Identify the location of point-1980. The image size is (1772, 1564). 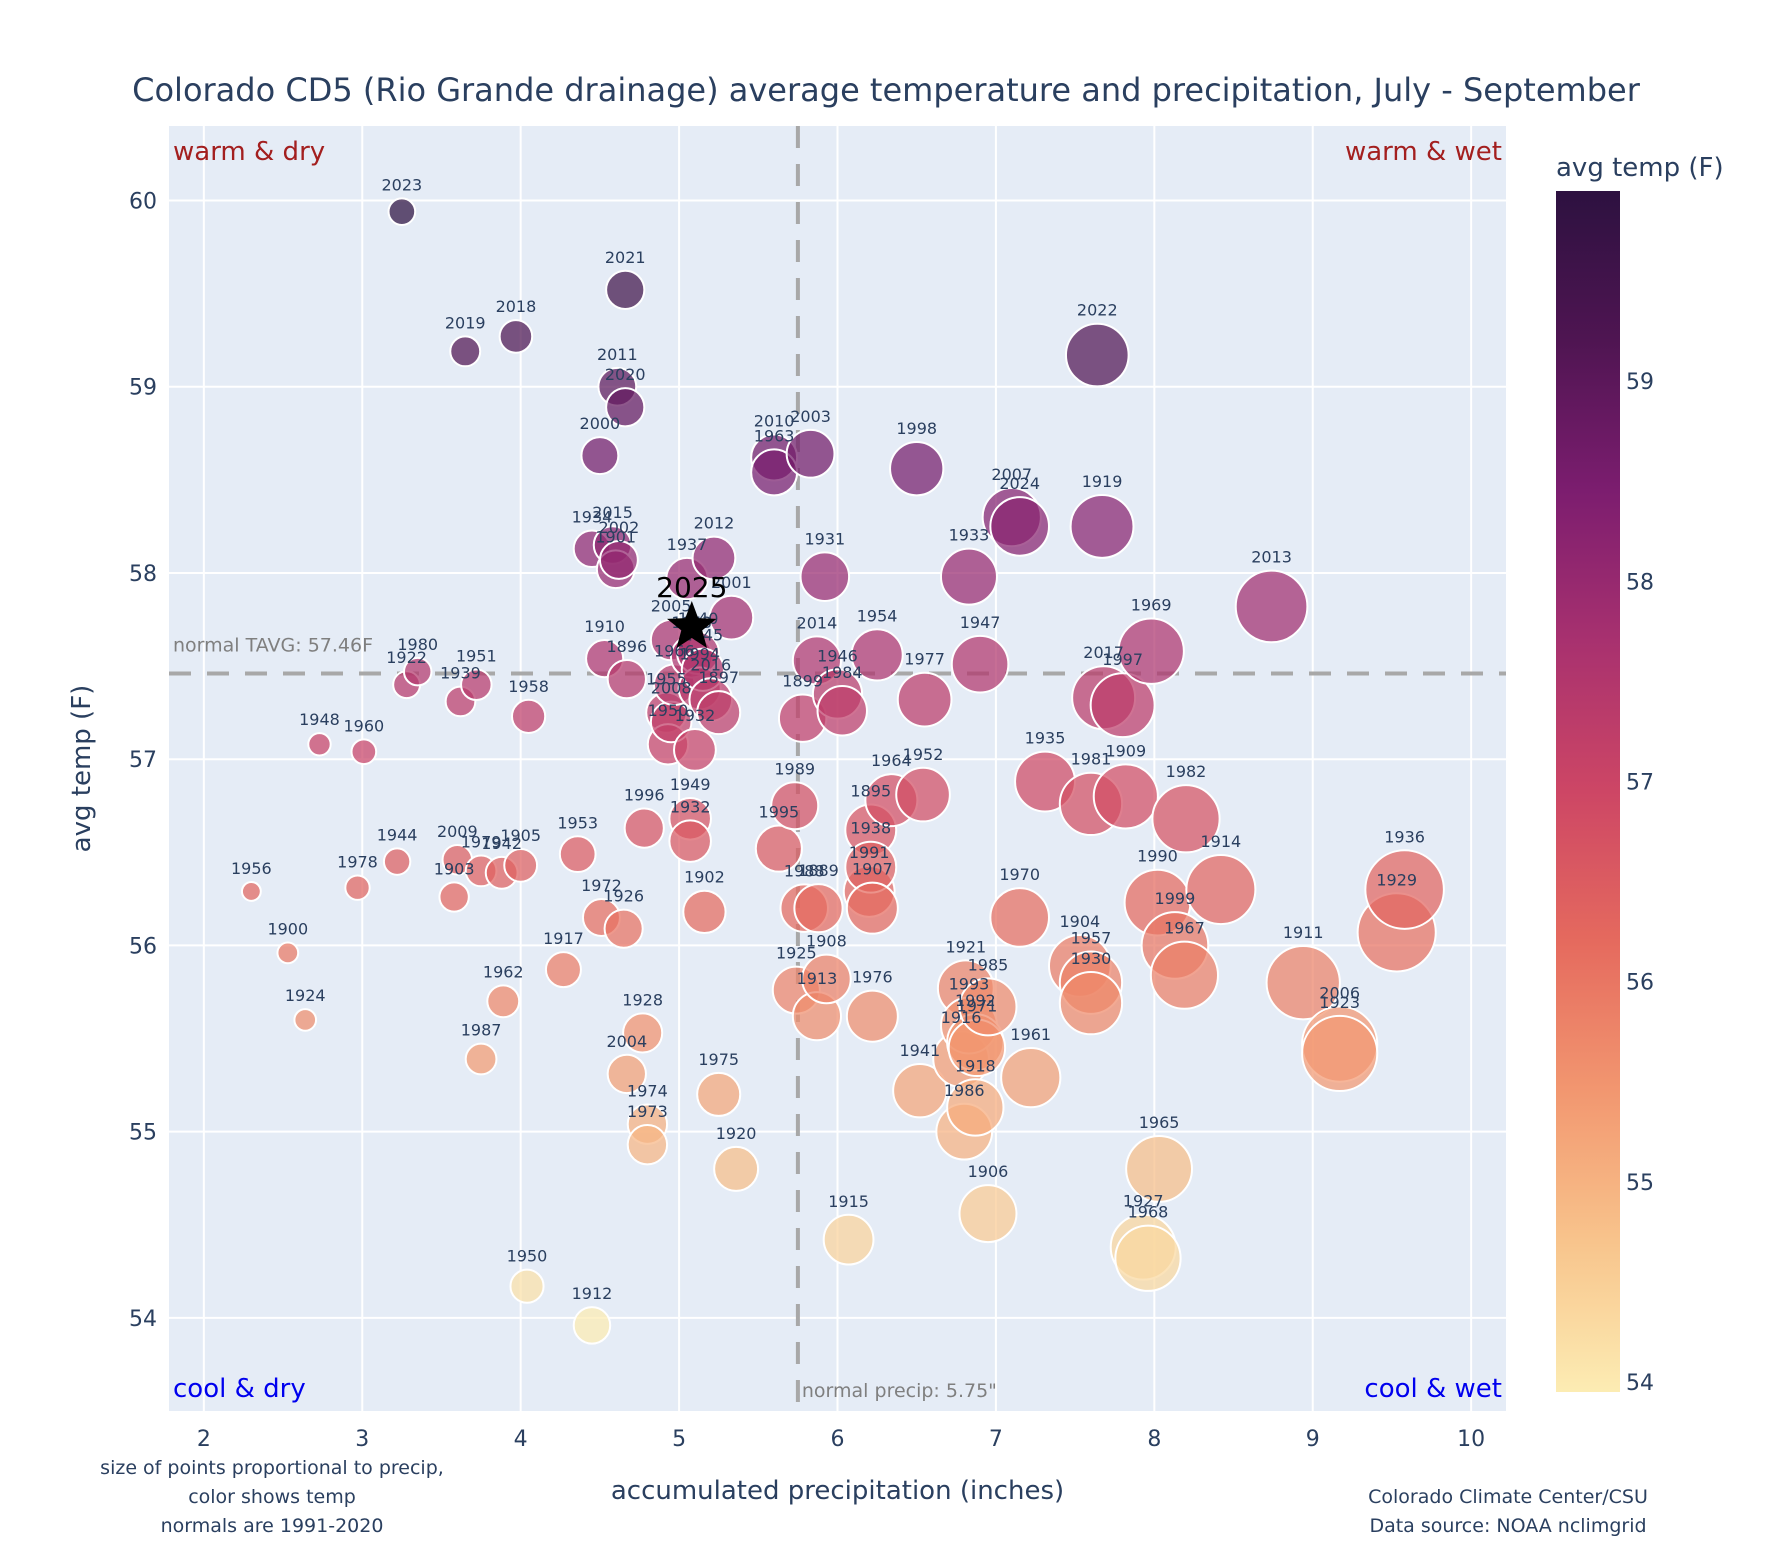
(417, 671).